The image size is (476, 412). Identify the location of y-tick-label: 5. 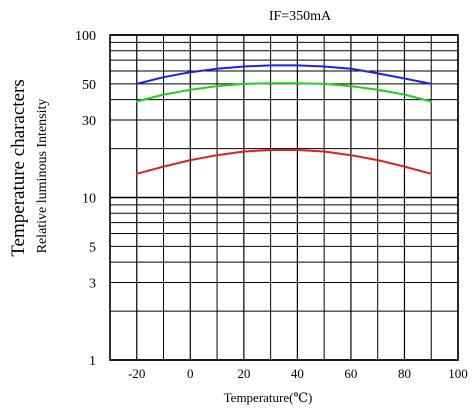
(92, 247).